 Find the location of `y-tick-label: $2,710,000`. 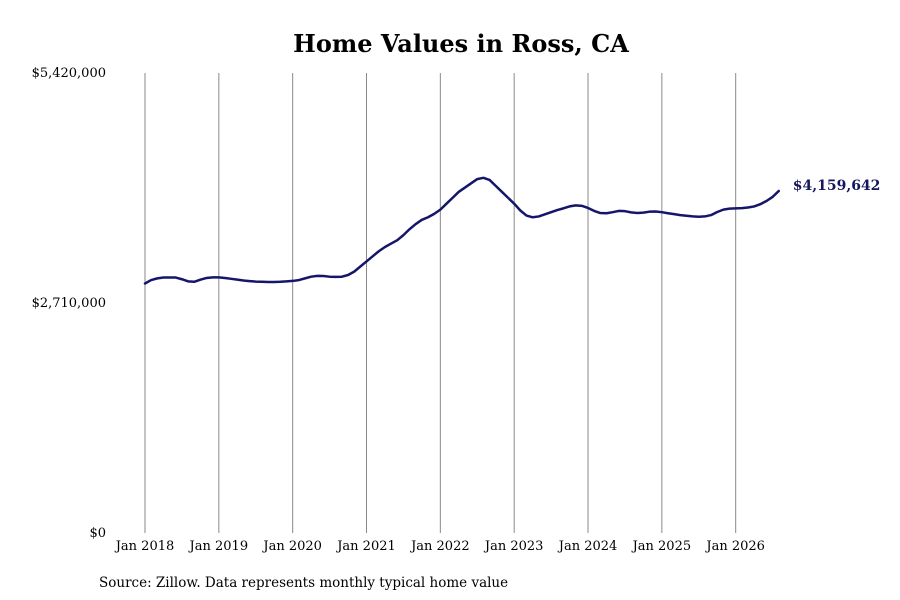

y-tick-label: $2,710,000 is located at coordinates (69, 303).